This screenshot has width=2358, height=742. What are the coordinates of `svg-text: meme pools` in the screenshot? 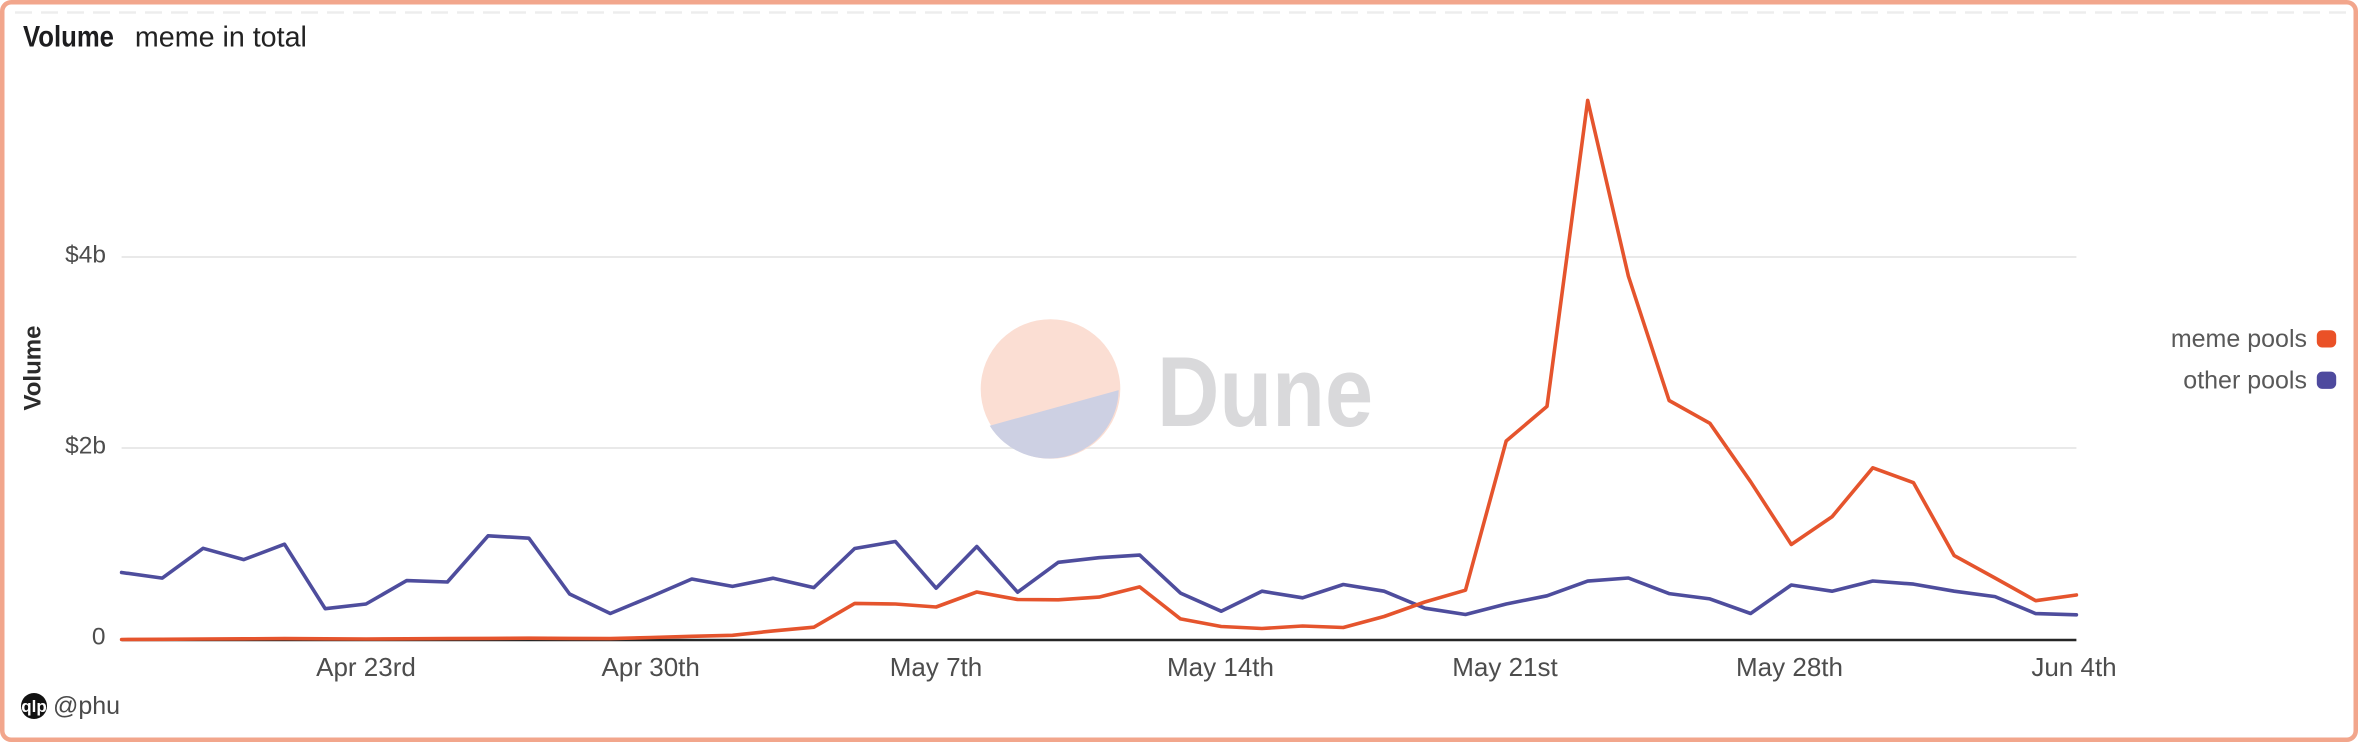 It's located at (2239, 339).